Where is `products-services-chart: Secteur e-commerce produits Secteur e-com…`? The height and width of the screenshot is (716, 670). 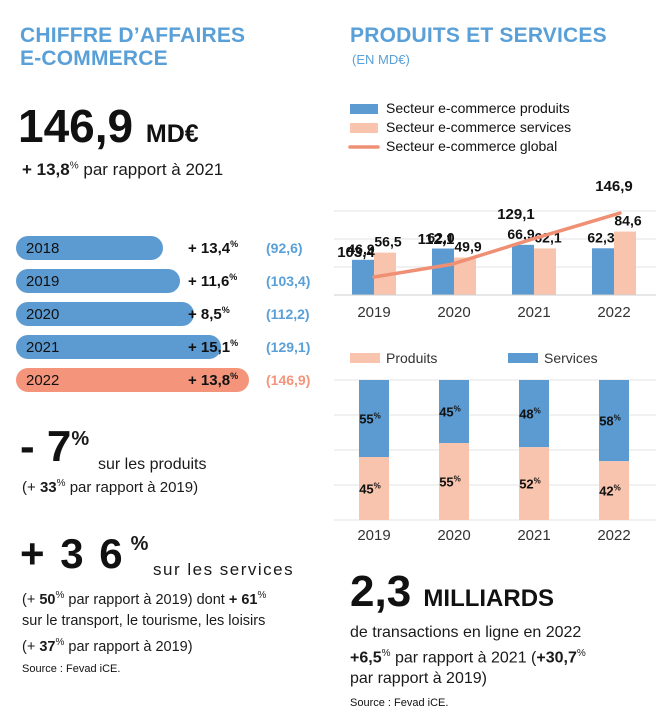
products-services-chart: Secteur e-commerce produits Secteur e-com… is located at coordinates (495, 210).